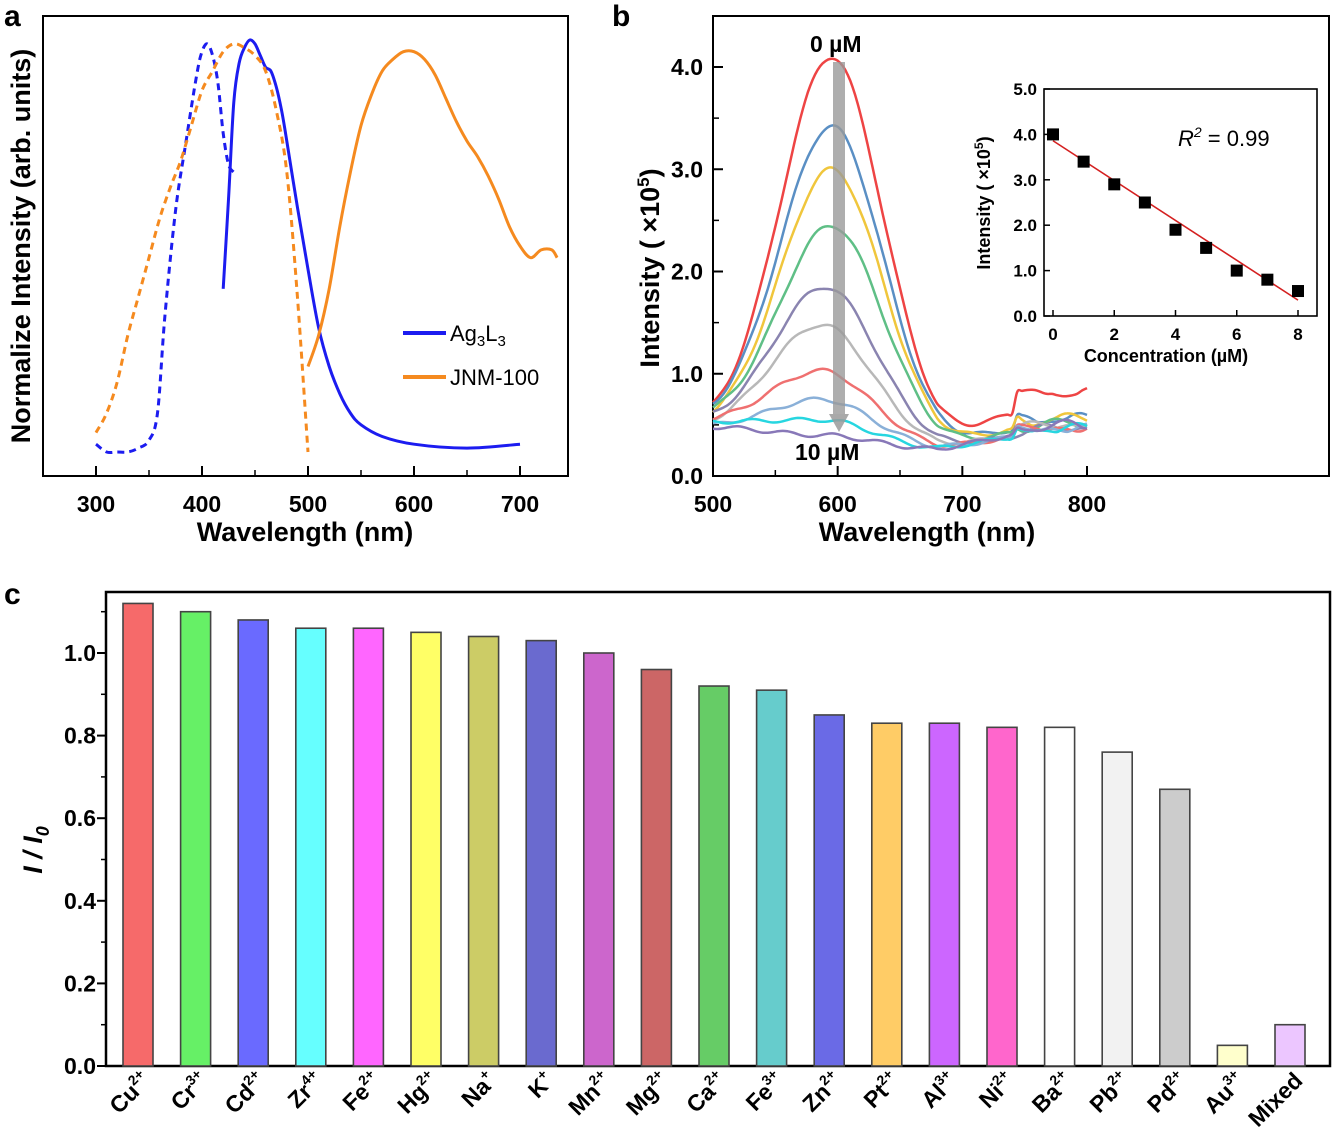 The image size is (1337, 1140). What do you see at coordinates (1025, 225) in the screenshot?
I see `inset-y-tick-label: 2.0` at bounding box center [1025, 225].